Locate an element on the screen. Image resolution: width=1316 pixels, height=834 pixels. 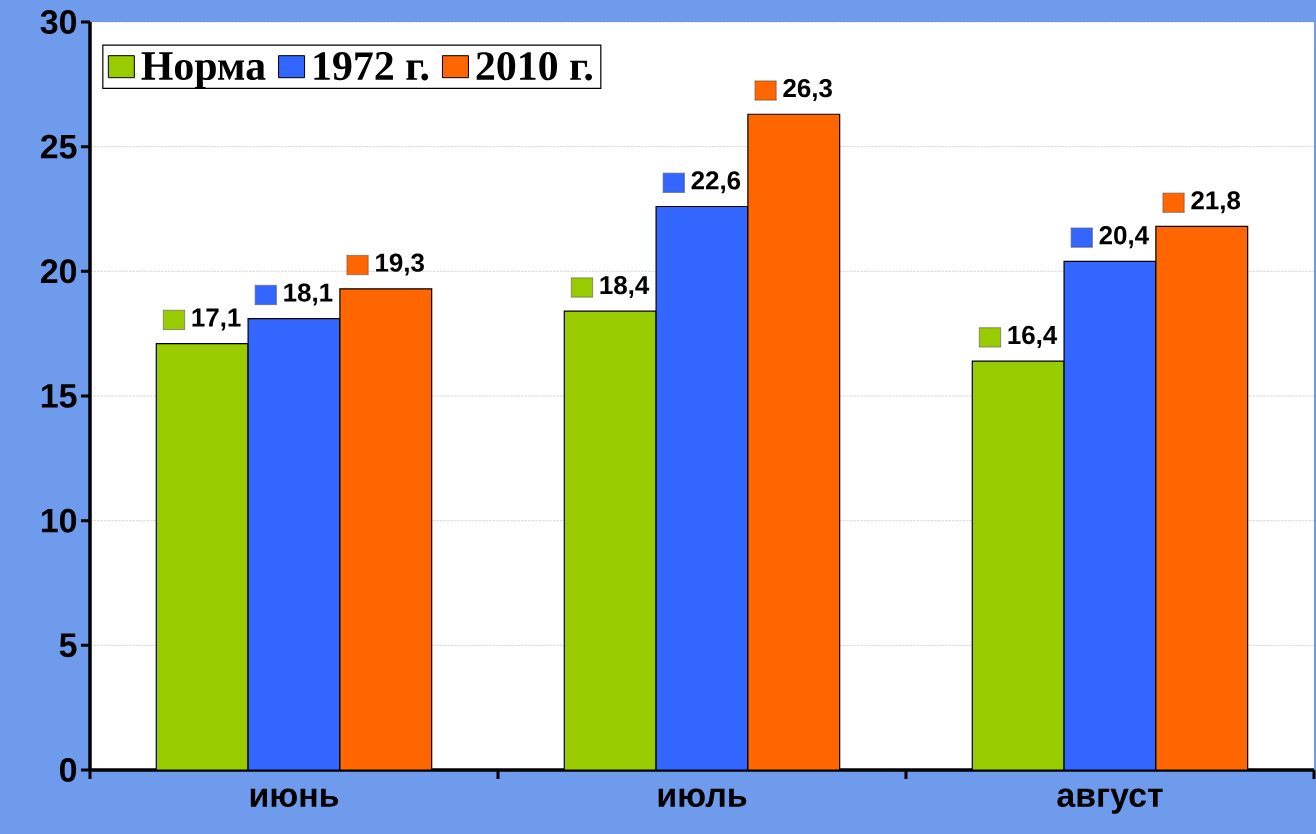
data-label: 18,1 is located at coordinates (308, 294).